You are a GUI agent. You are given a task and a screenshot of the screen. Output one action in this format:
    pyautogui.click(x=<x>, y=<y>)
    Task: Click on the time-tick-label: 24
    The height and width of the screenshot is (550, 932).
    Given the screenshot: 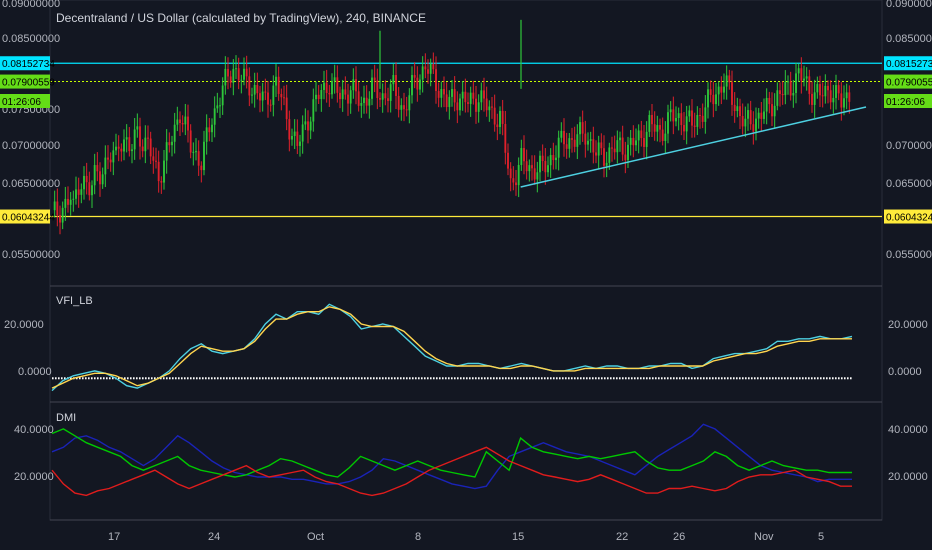 What is the action you would take?
    pyautogui.click(x=214, y=537)
    